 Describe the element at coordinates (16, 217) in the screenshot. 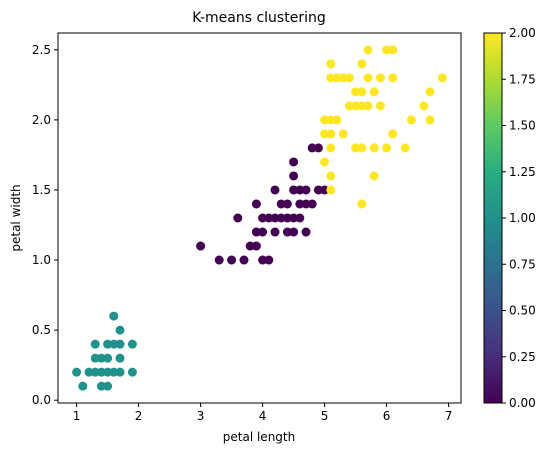

I see `y-axis-label: petal width` at that location.